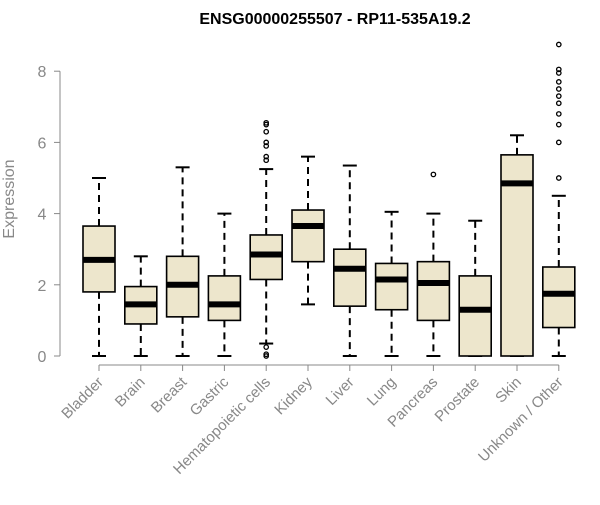 The width and height of the screenshot is (600, 505). Describe the element at coordinates (42, 143) in the screenshot. I see `y-tick-label: 6` at that location.